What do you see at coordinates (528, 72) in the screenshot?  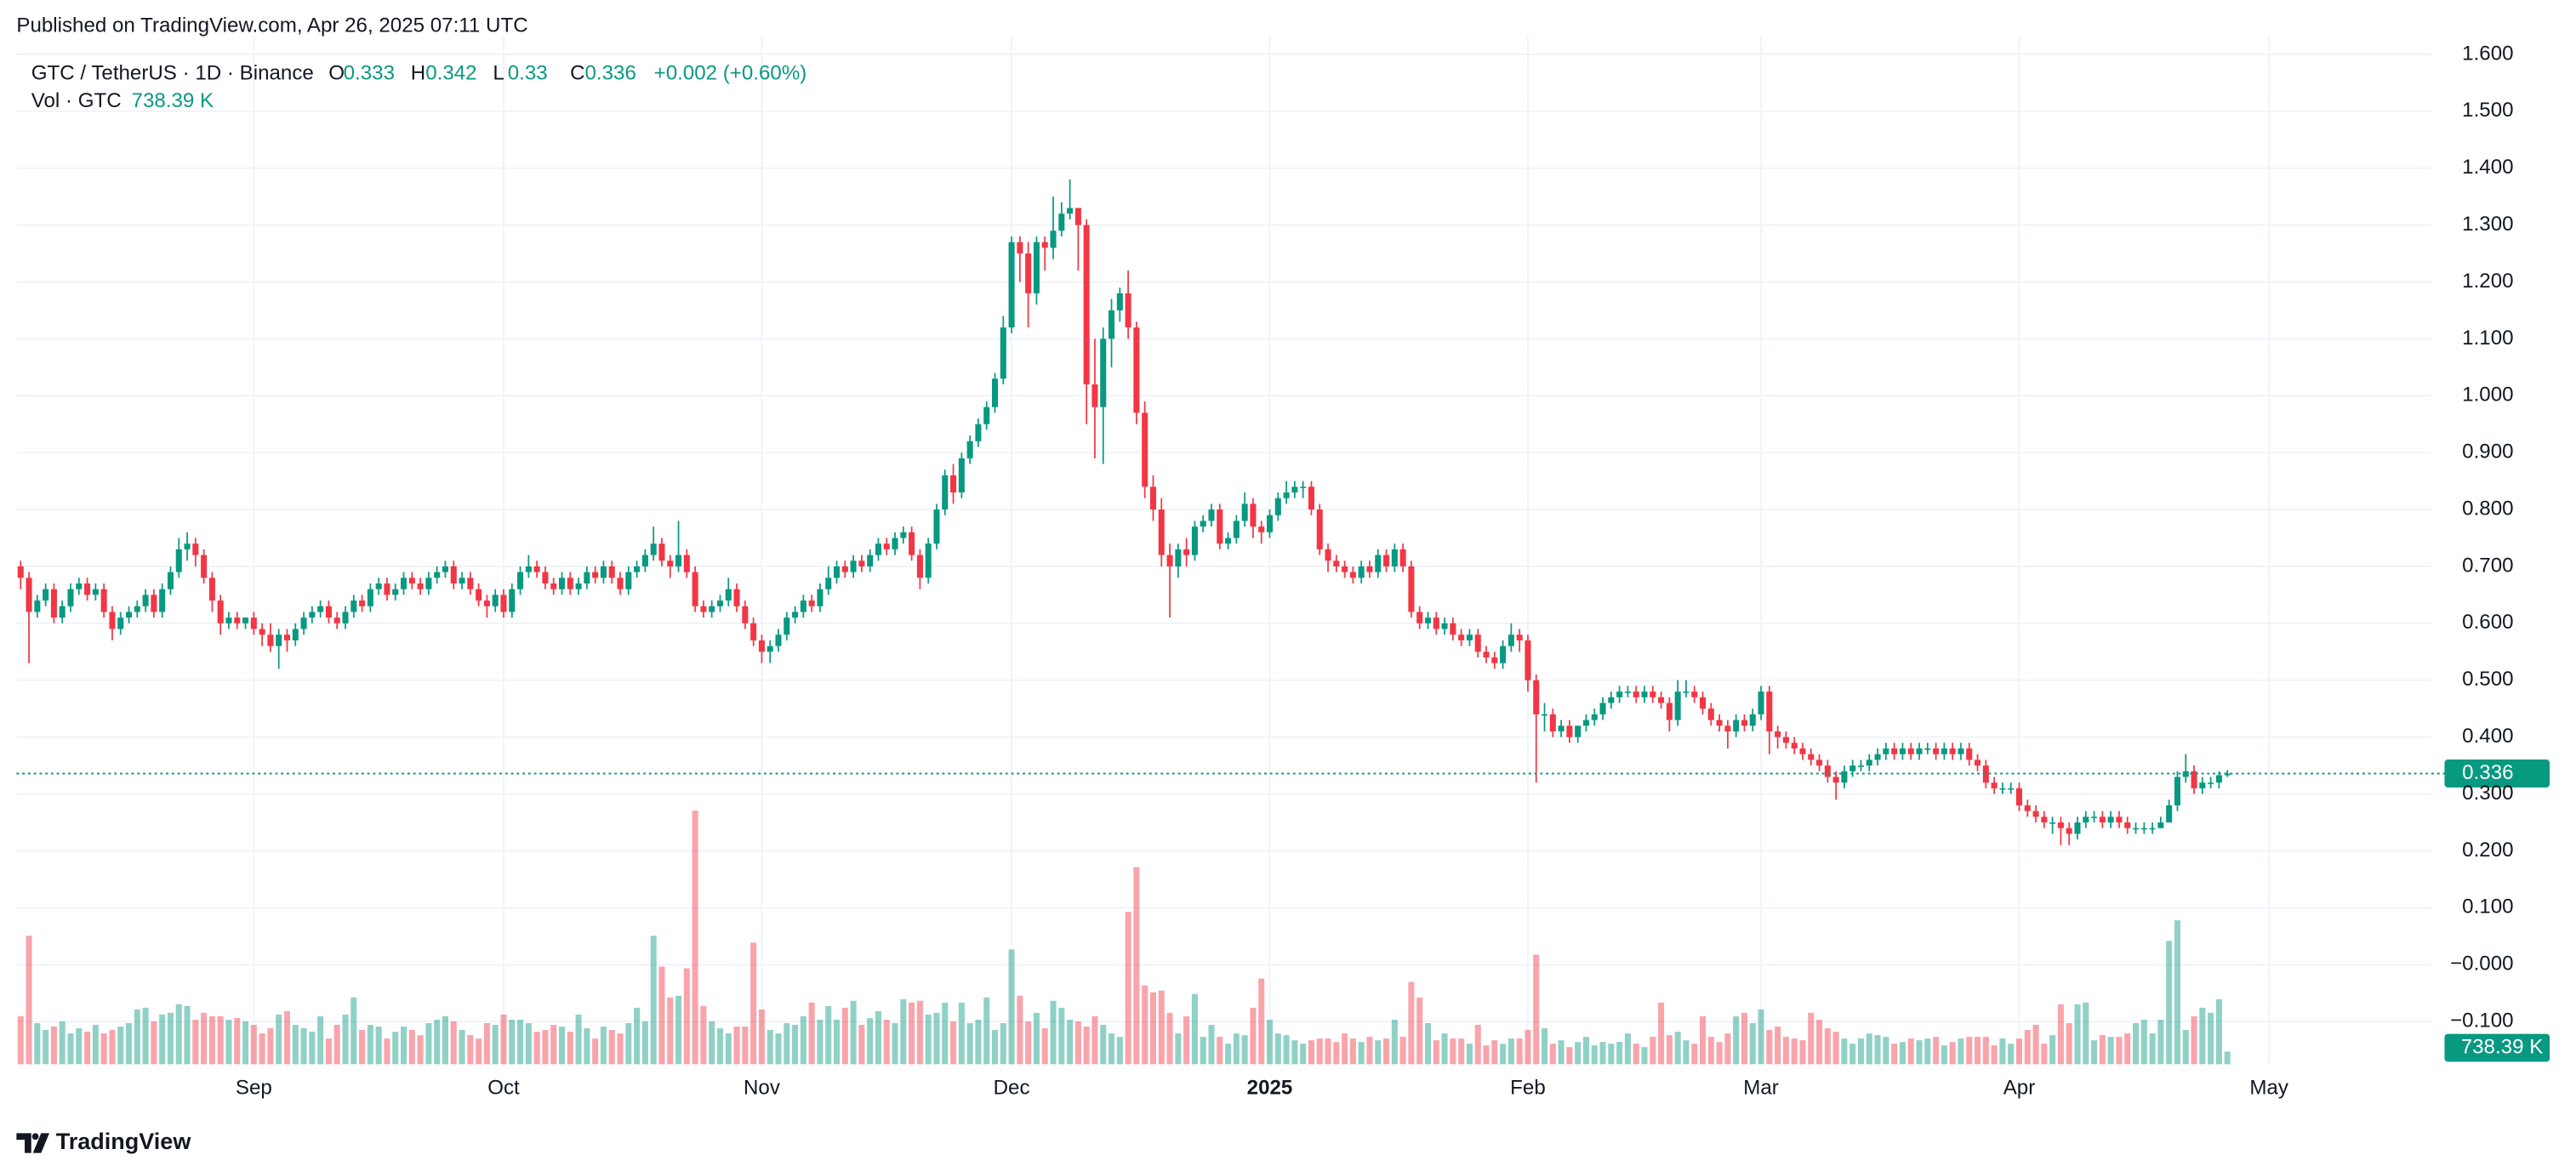 I see `ohlc-value: 0.33` at bounding box center [528, 72].